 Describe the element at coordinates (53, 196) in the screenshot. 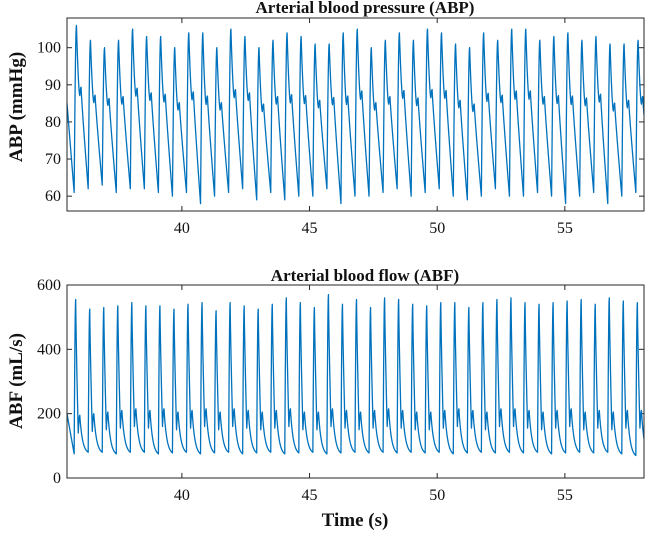

I see `abp-y-tick-label: 60` at that location.